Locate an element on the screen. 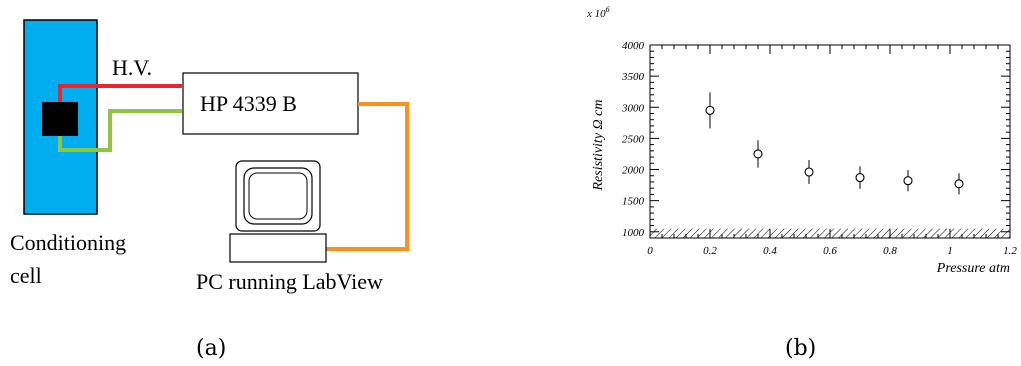 The width and height of the screenshot is (1021, 366). x-axis-label: Pressure atm is located at coordinates (973, 268).